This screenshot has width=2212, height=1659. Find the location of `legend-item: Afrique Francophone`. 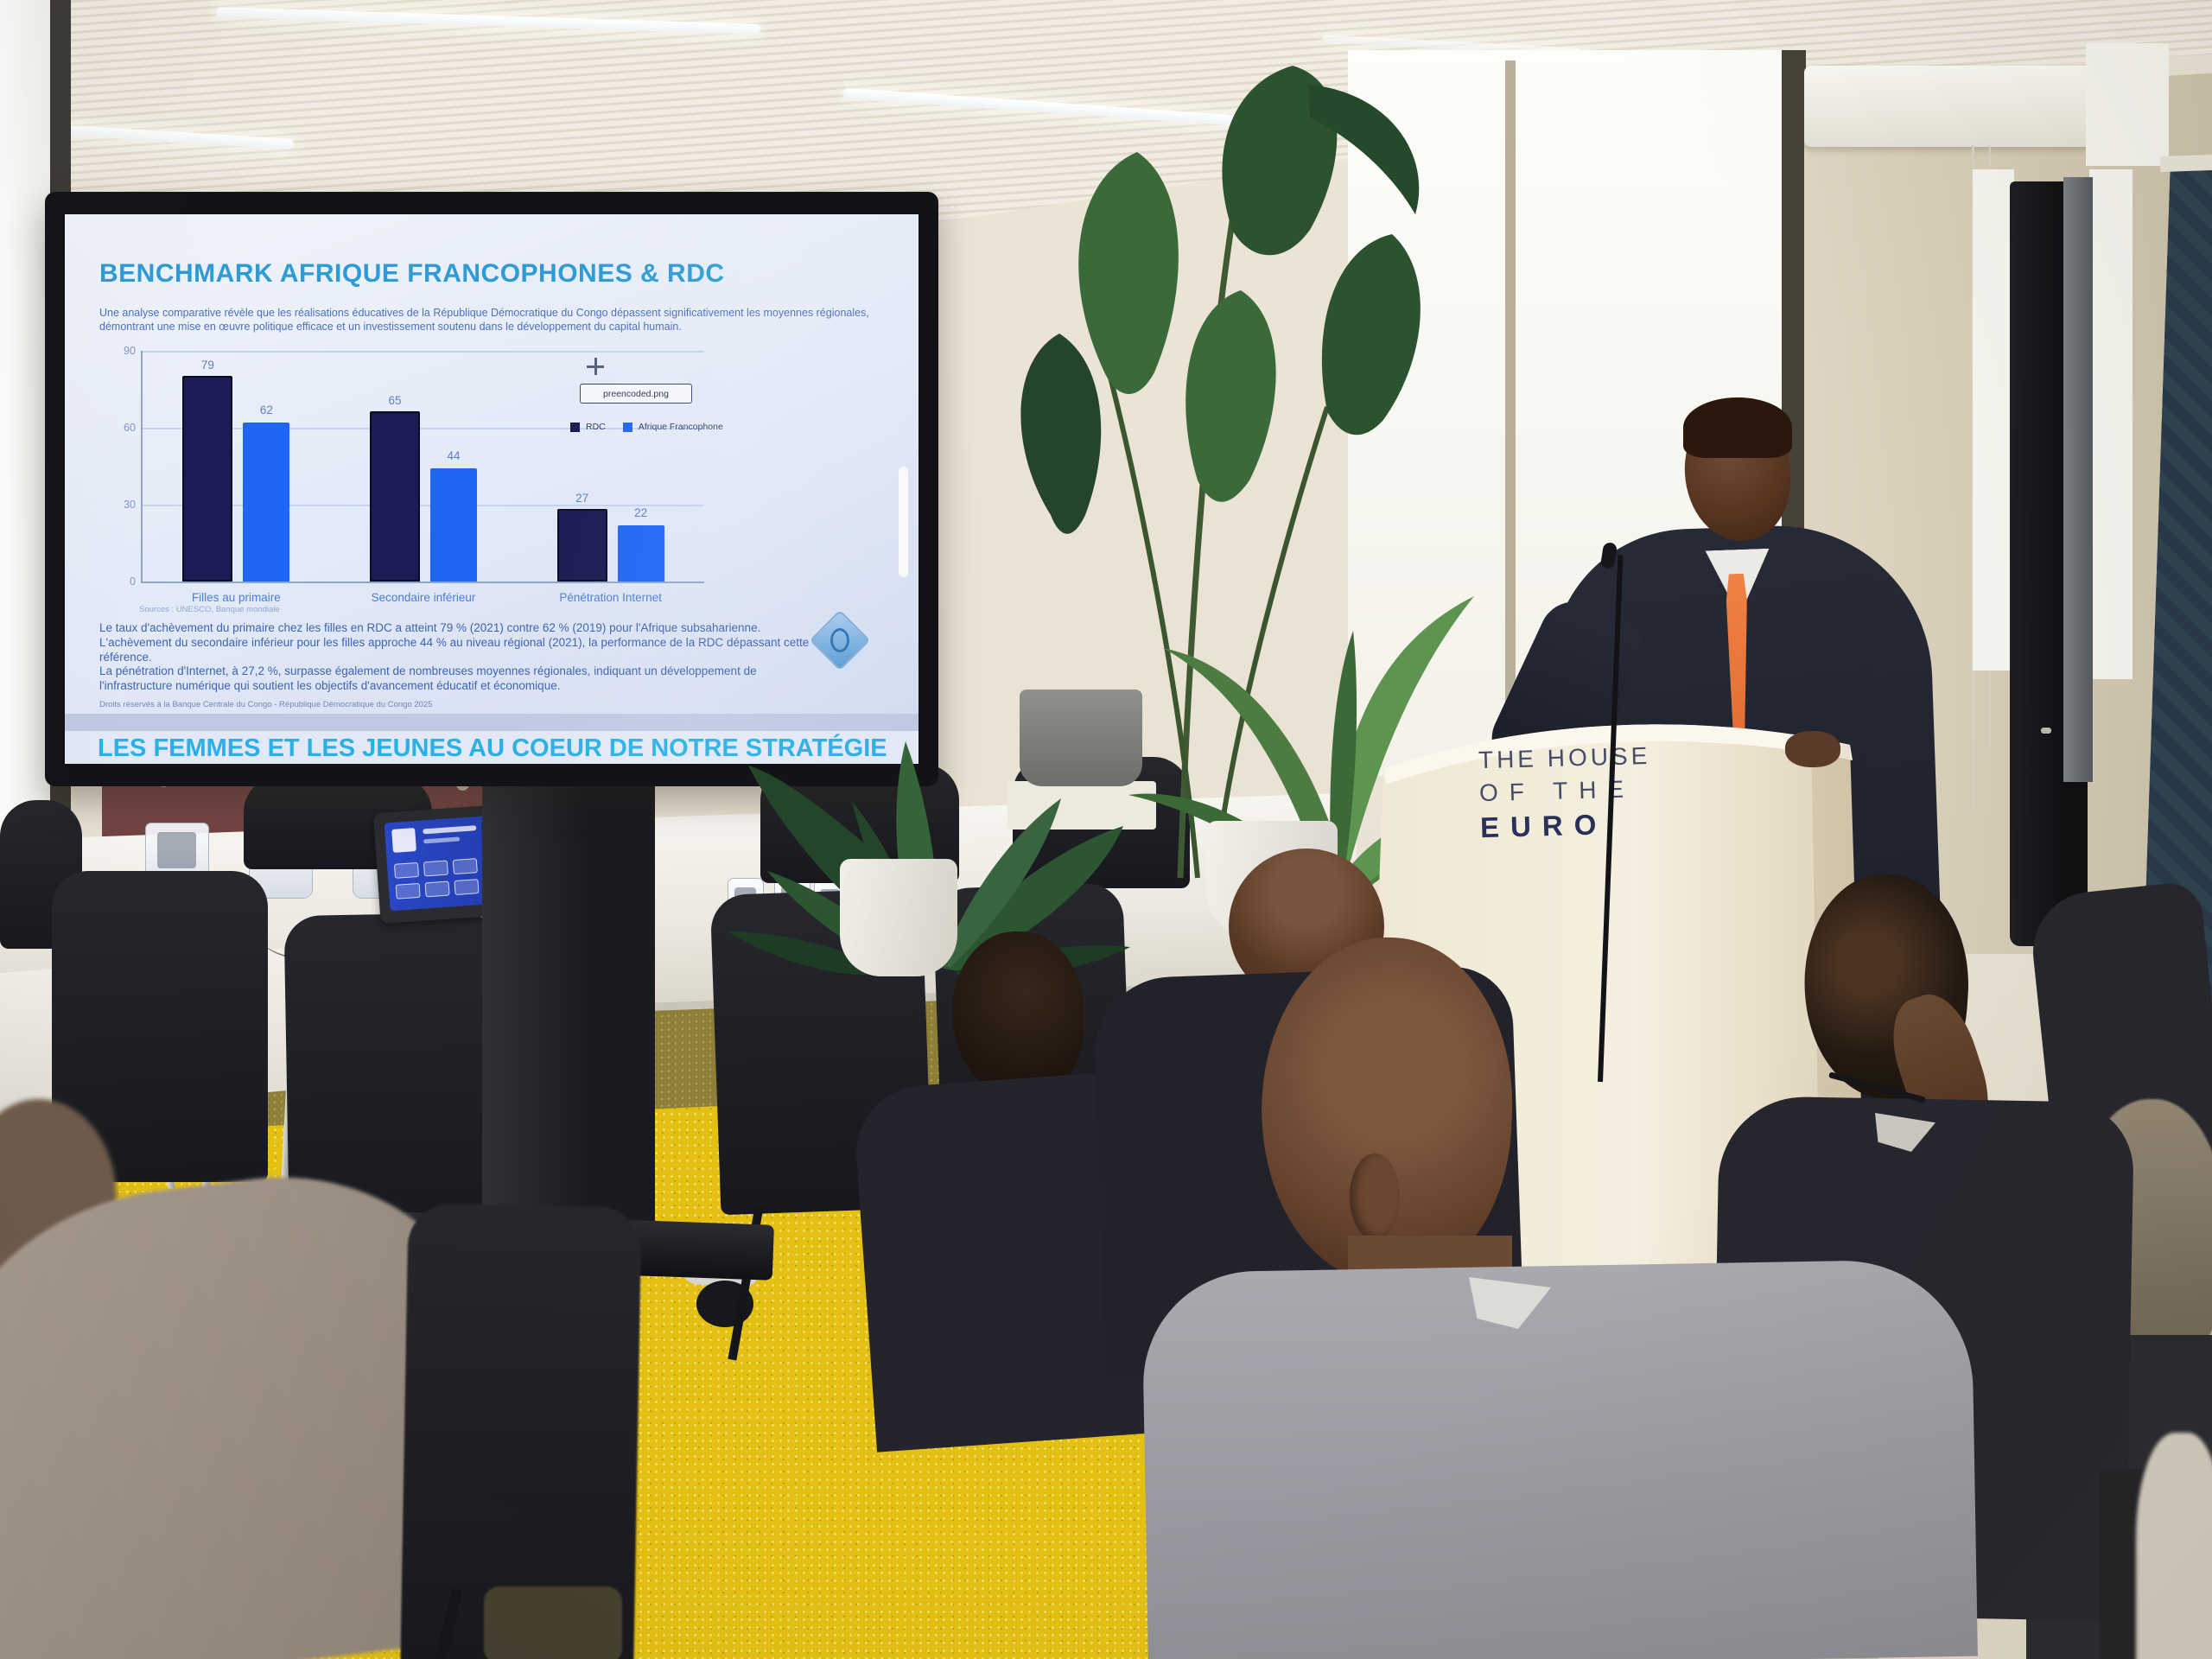

legend-item: Afrique Francophone is located at coordinates (672, 427).